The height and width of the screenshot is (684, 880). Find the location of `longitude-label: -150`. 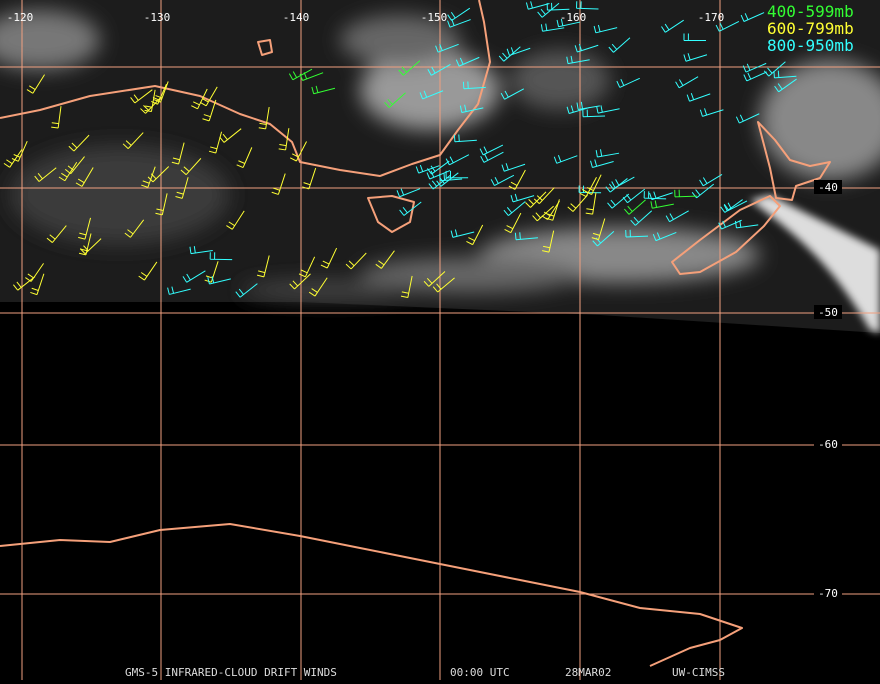

longitude-label: -150 is located at coordinates (434, 17).